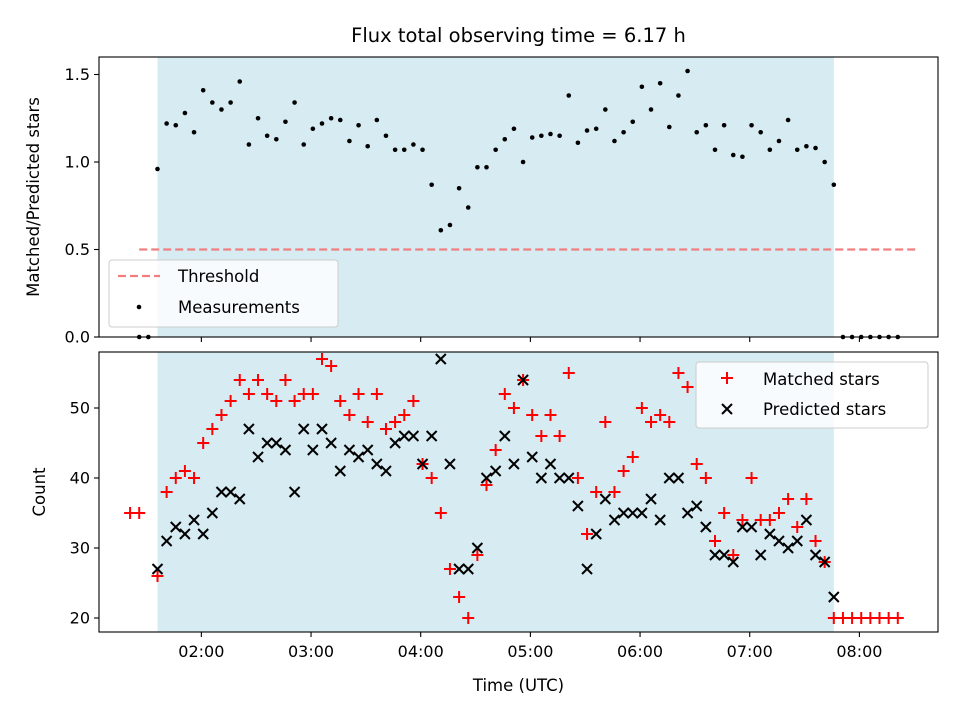  I want to click on matched-legend-swatch, so click(727, 378).